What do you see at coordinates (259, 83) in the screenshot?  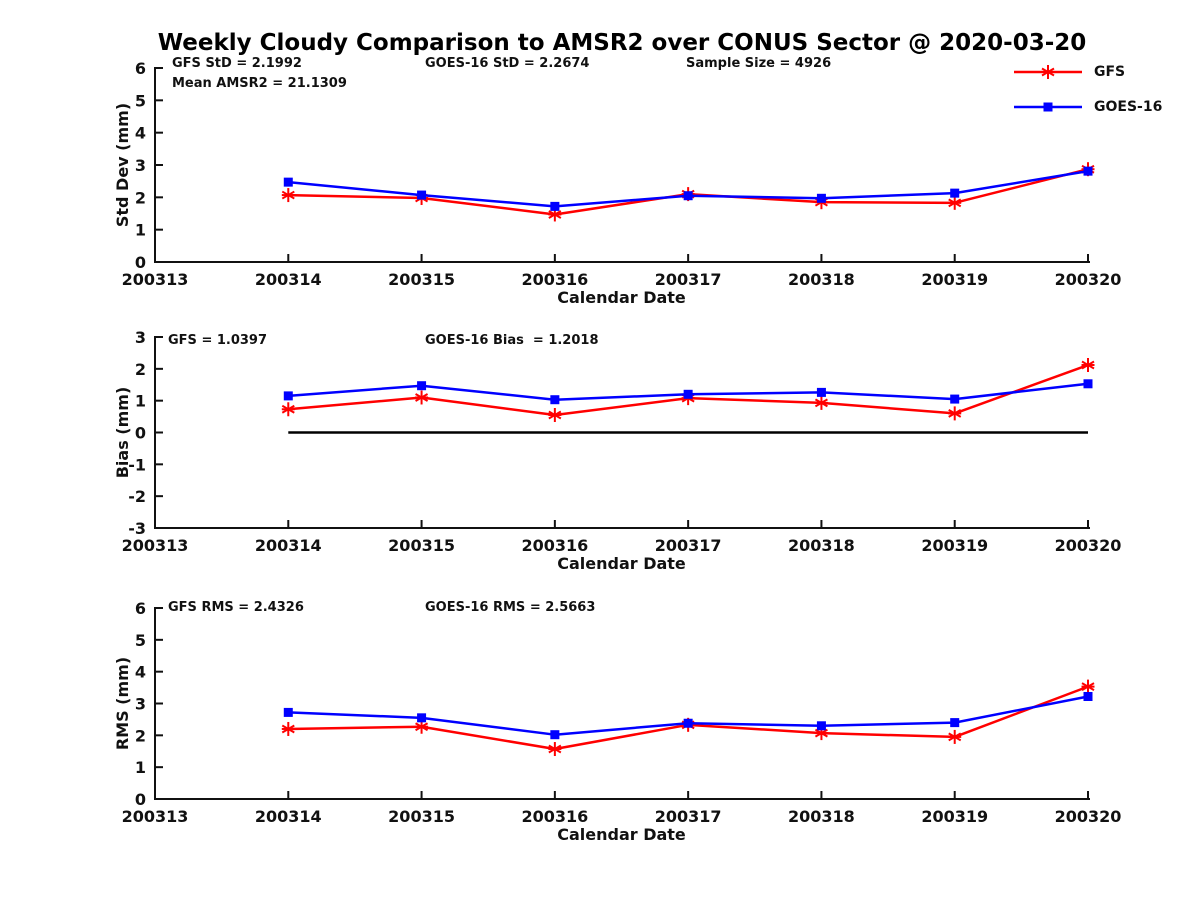 I see `annotation-text: Mean AMSR2 = 21.1309` at bounding box center [259, 83].